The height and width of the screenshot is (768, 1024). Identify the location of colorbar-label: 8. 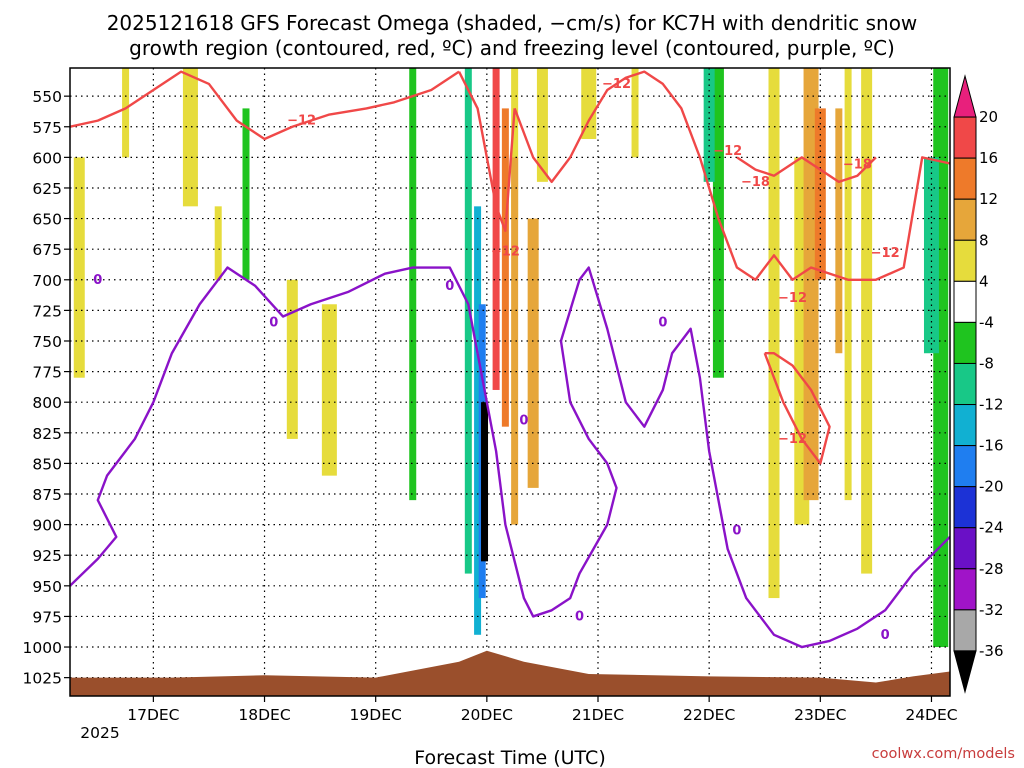
(984, 240).